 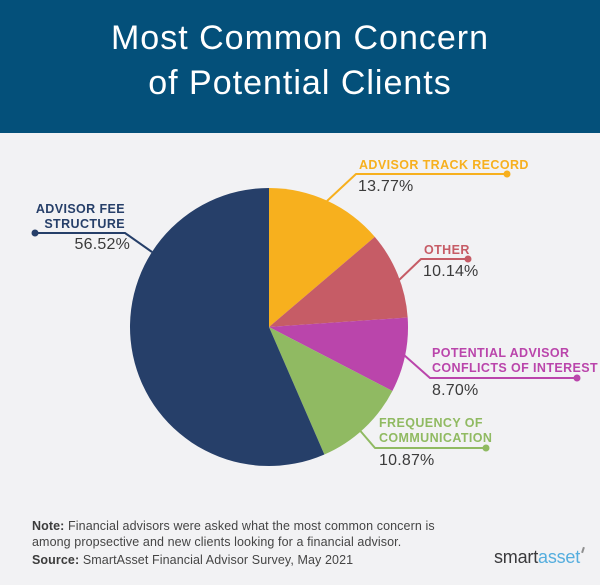 I want to click on title-line-2: of Potential Clients, so click(x=300, y=83).